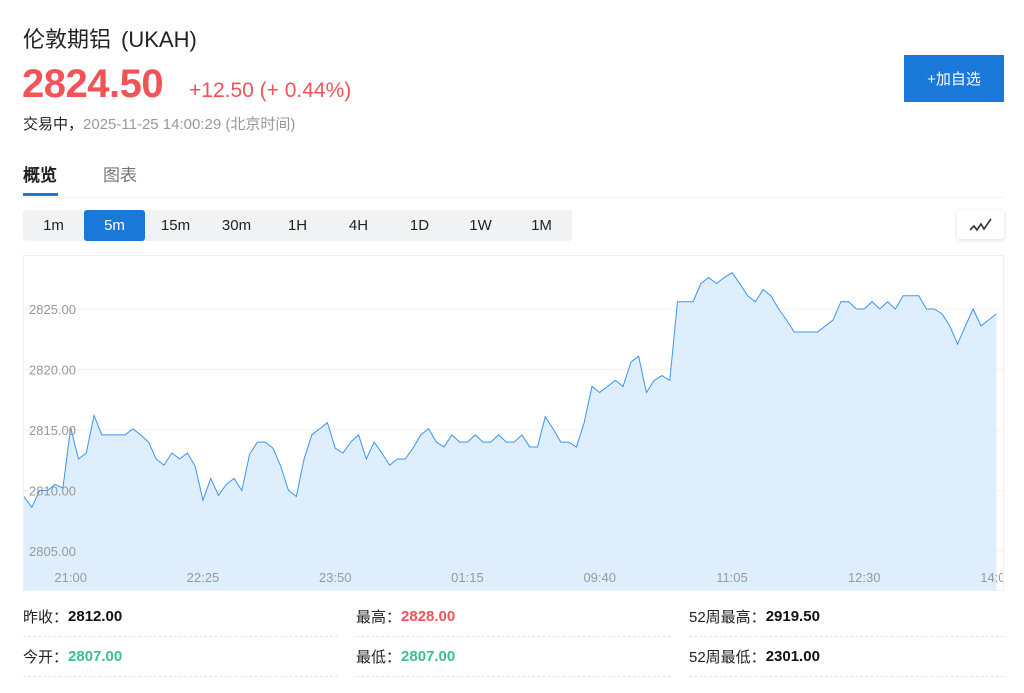 The height and width of the screenshot is (693, 1024). I want to click on x-tick-label: 01:15, so click(467, 577).